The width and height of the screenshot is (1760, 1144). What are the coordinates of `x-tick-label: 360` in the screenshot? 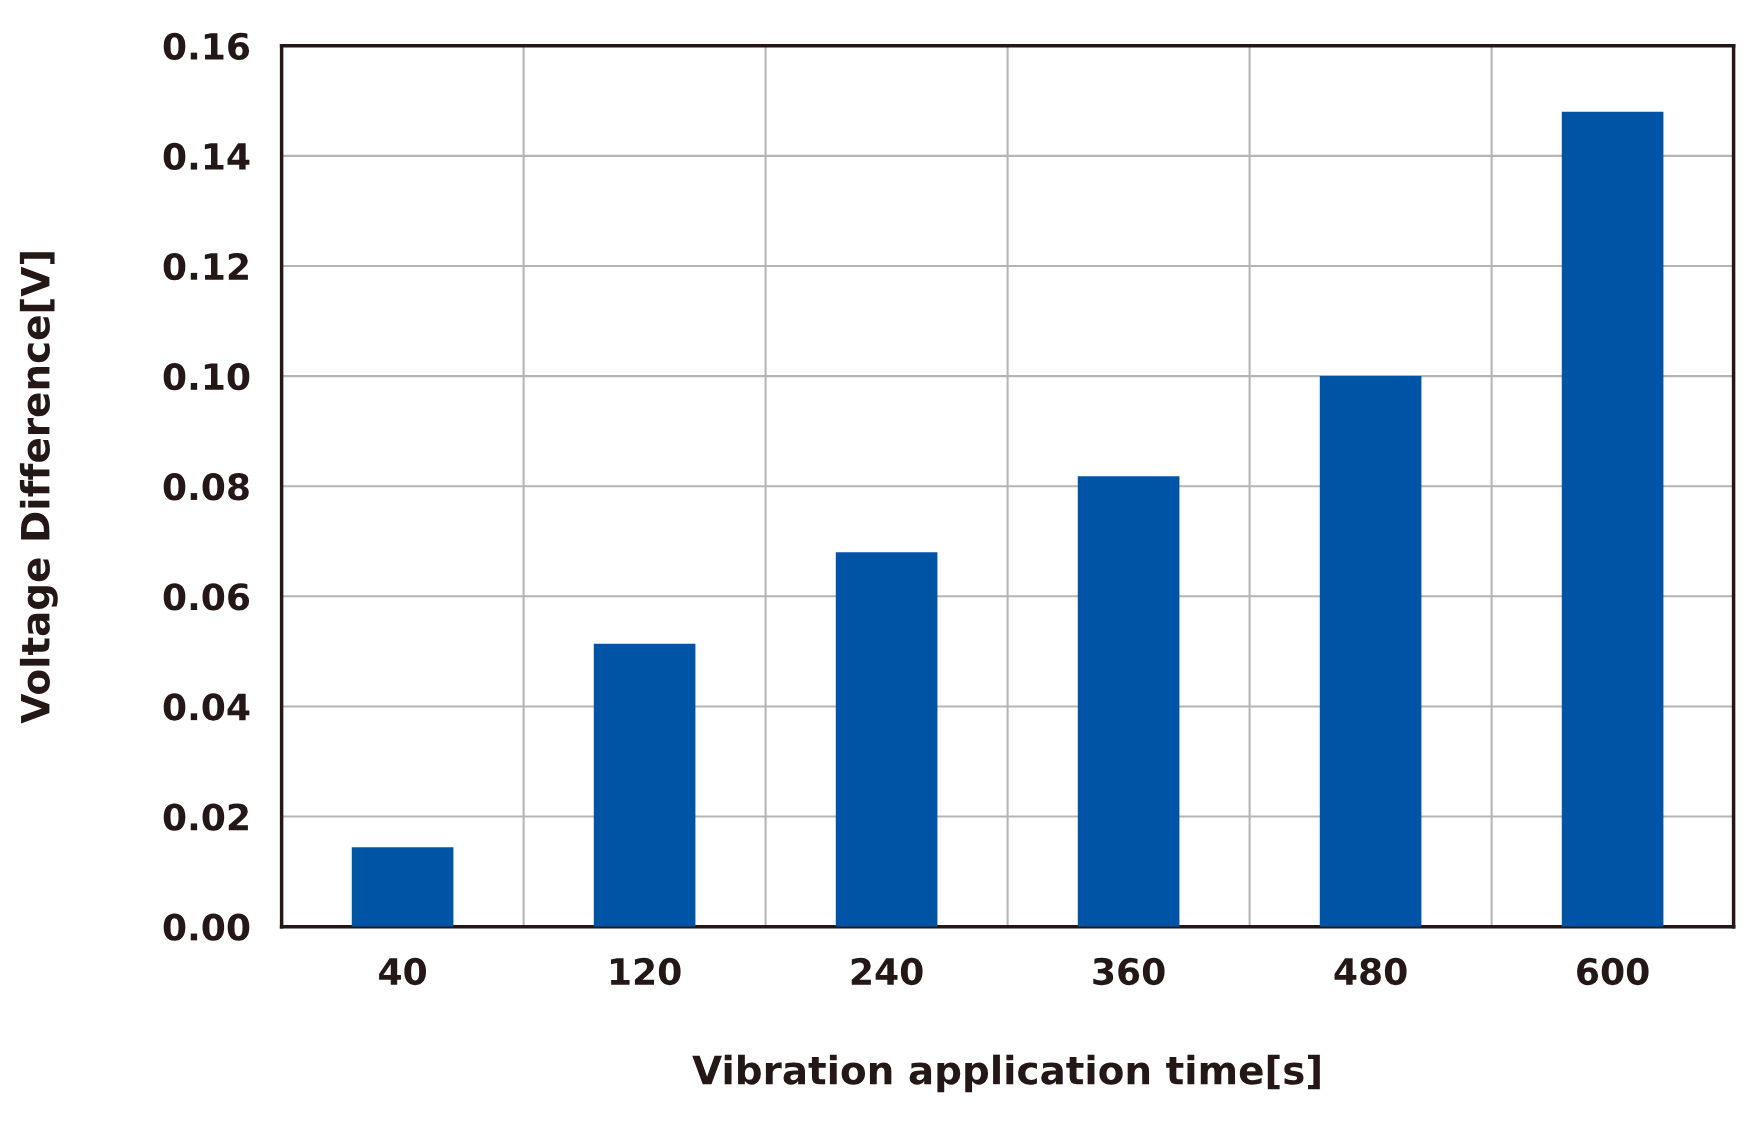 It's located at (1129, 971).